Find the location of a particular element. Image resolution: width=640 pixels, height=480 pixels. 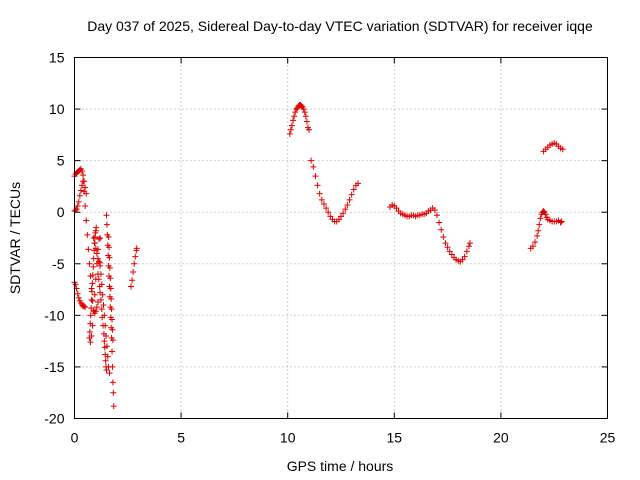

x-tick-label: 0 is located at coordinates (75, 438).